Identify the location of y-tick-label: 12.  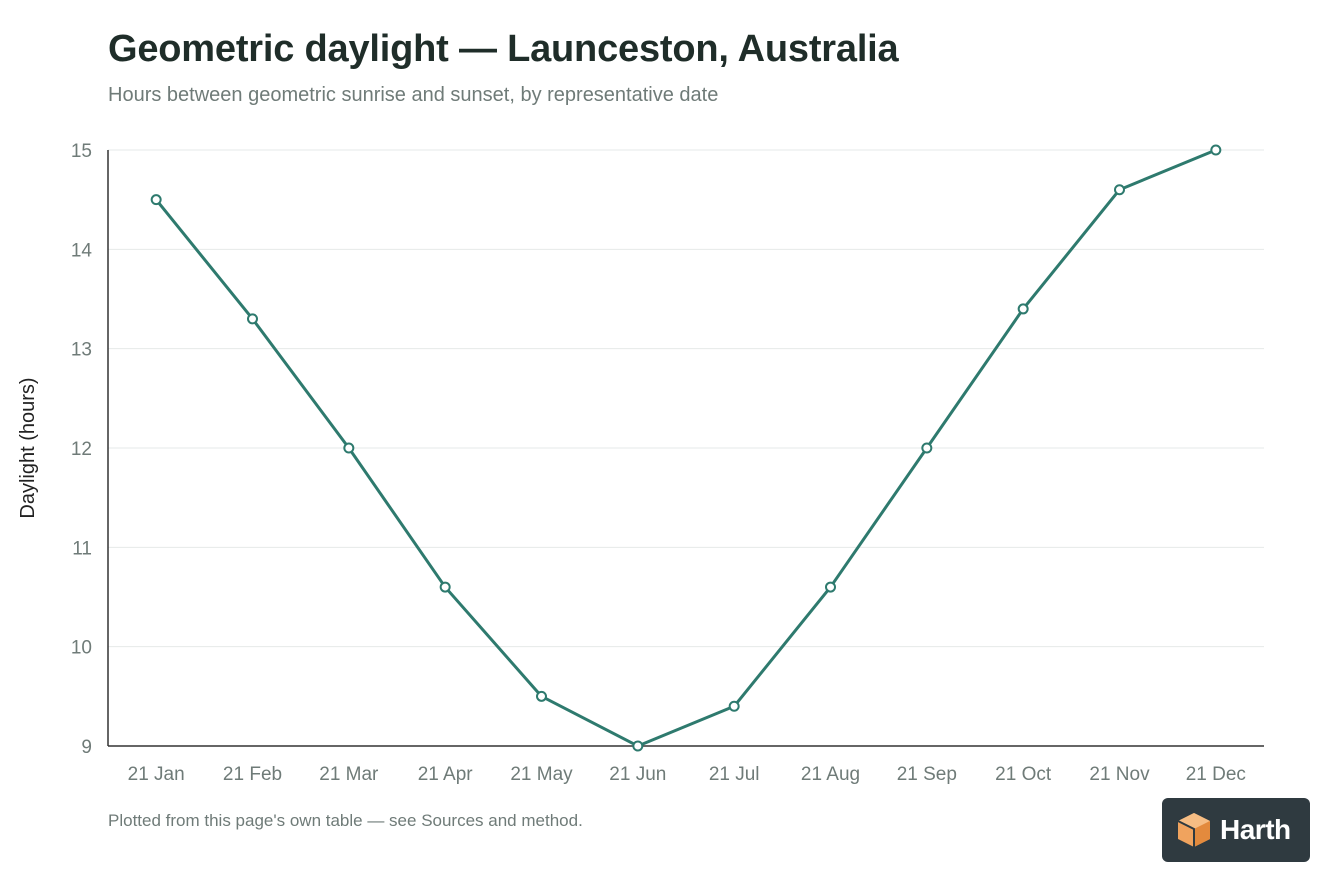
(81, 449).